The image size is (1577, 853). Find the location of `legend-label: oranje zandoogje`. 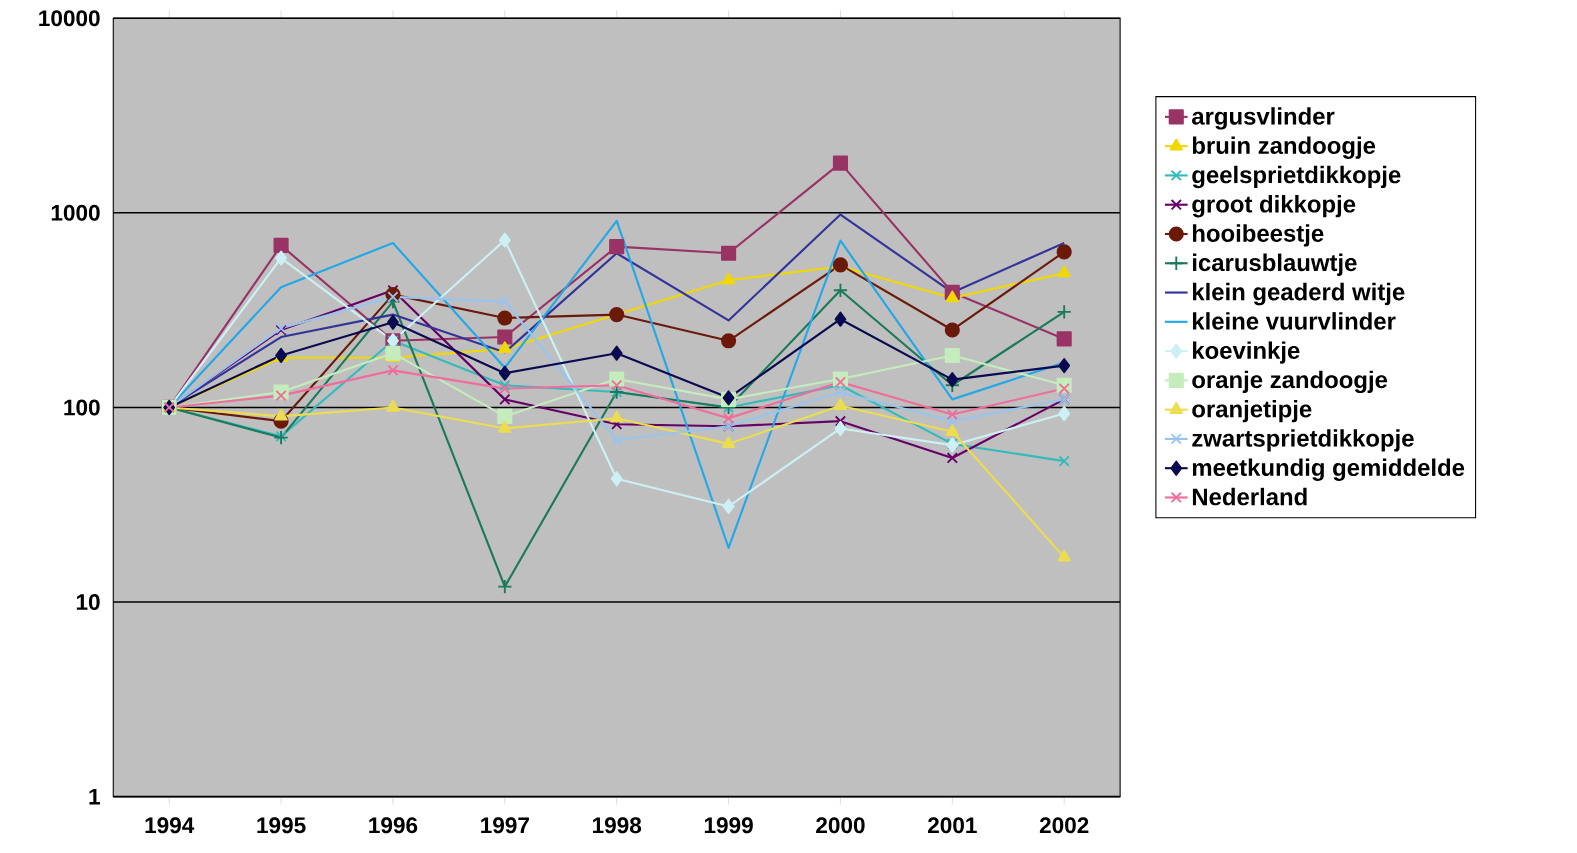

legend-label: oranje zandoogje is located at coordinates (1290, 381).